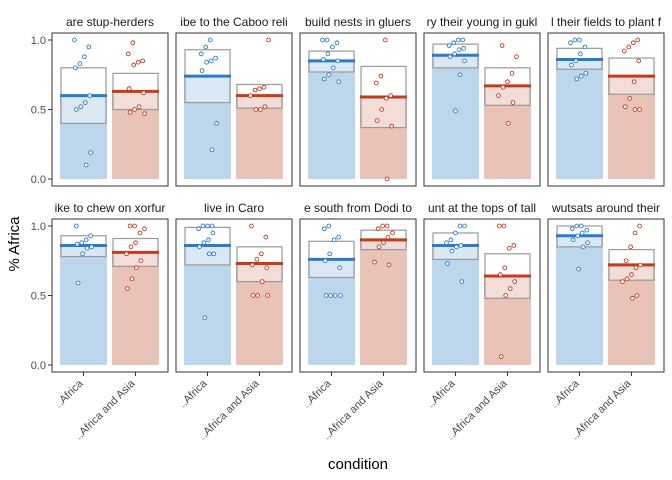 Image resolution: width=672 pixels, height=480 pixels. I want to click on facet-panel: are stup-herders 0.0 0.5 1.0, so click(100, 99).